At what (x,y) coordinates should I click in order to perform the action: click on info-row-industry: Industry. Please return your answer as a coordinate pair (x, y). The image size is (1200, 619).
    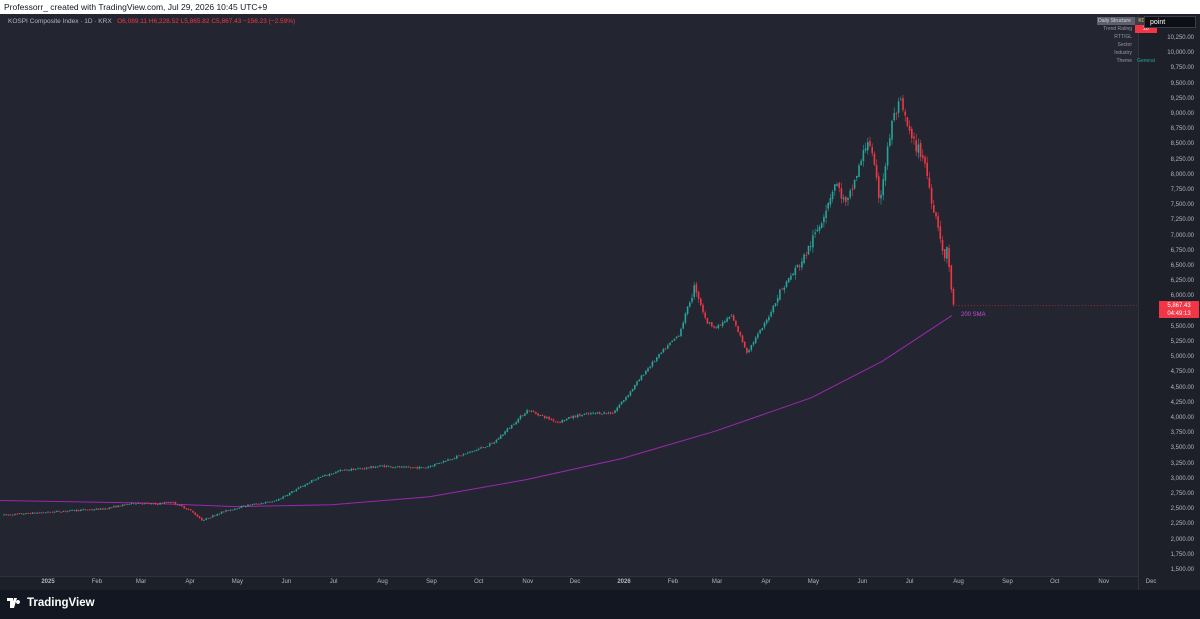
    Looking at the image, I should click on (1127, 53).